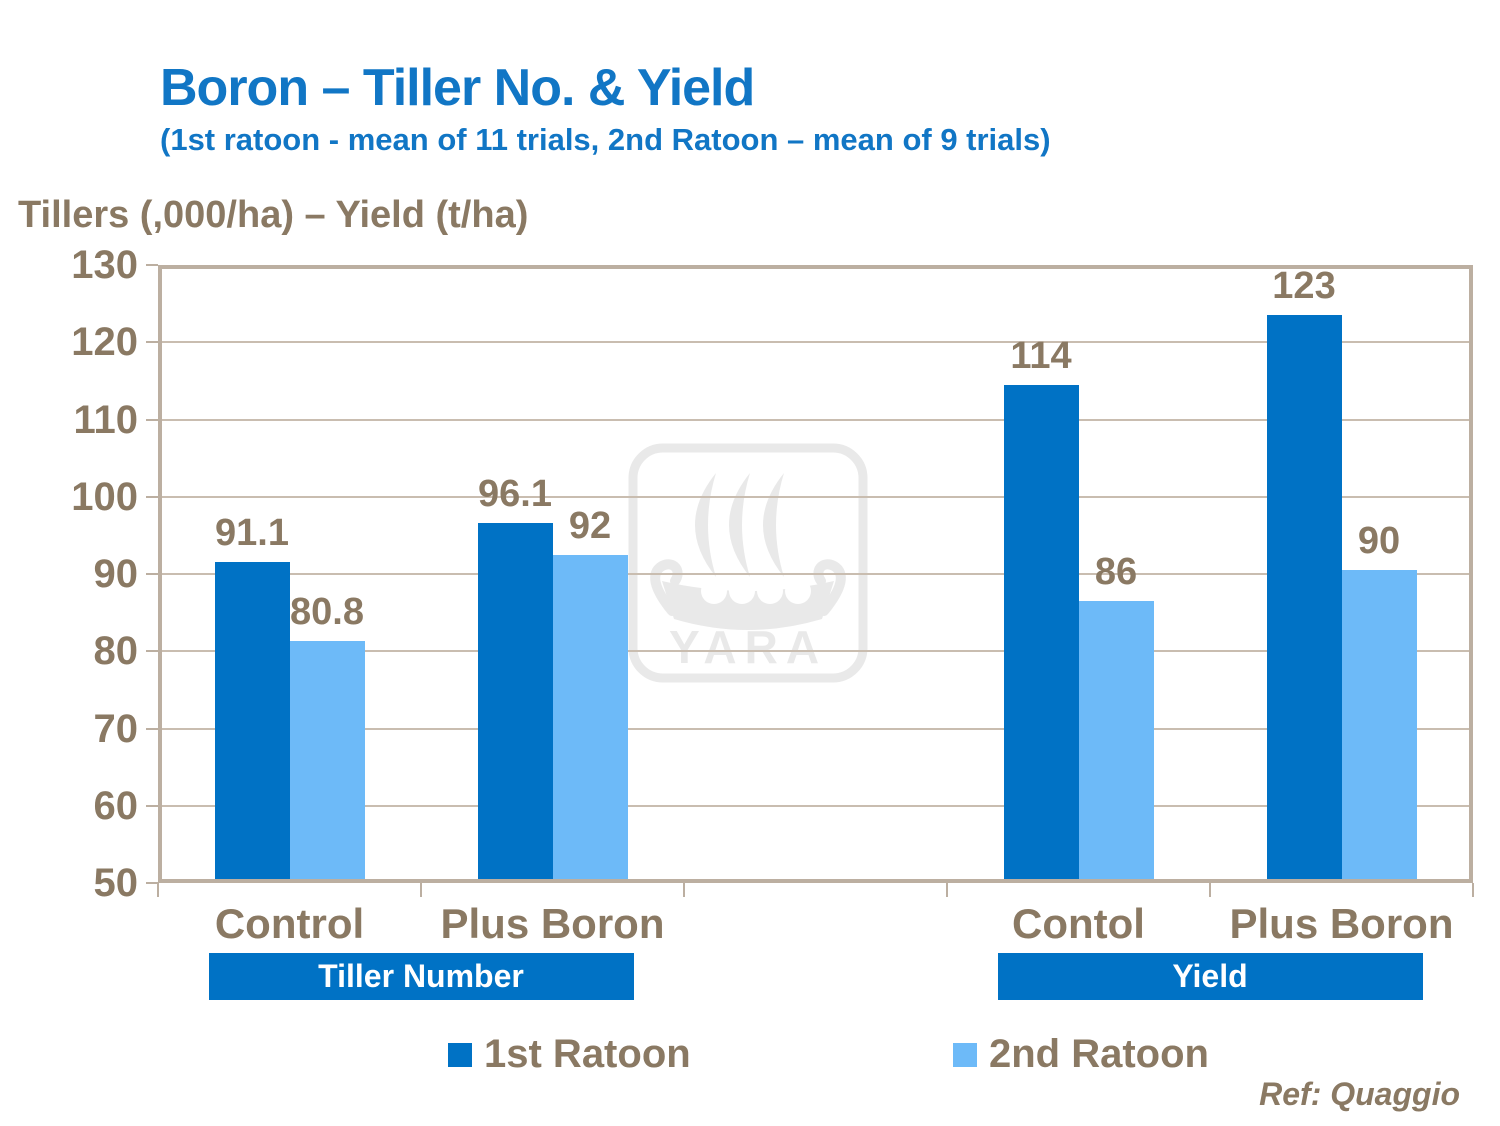 The height and width of the screenshot is (1126, 1500). Describe the element at coordinates (1116, 571) in the screenshot. I see `data-label: 86` at that location.